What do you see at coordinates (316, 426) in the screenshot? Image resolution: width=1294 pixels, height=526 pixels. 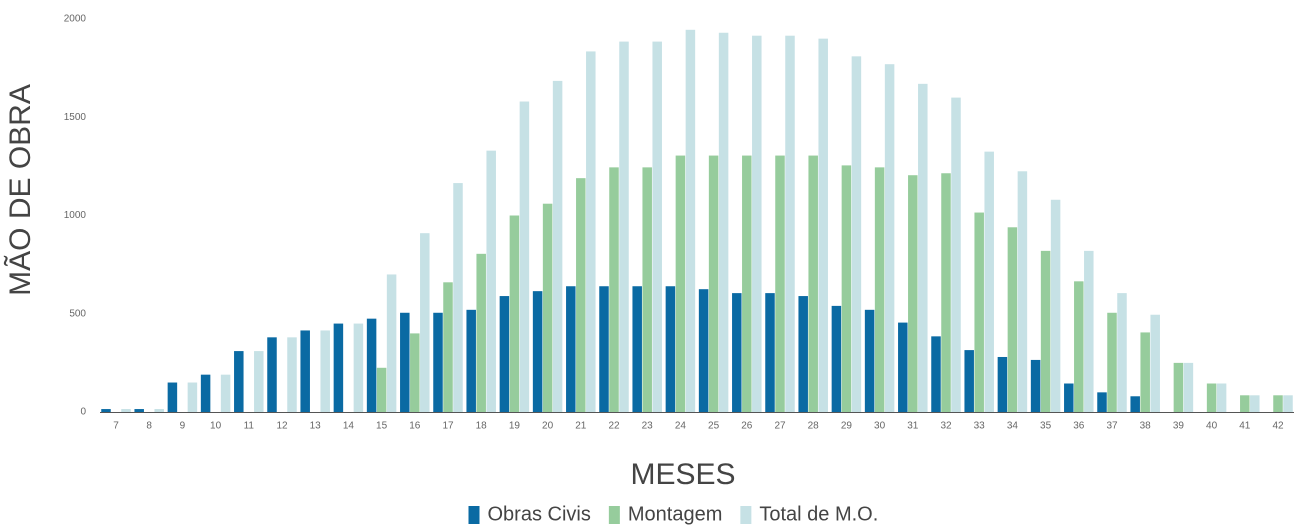 I see `x-tick-label: 13` at bounding box center [316, 426].